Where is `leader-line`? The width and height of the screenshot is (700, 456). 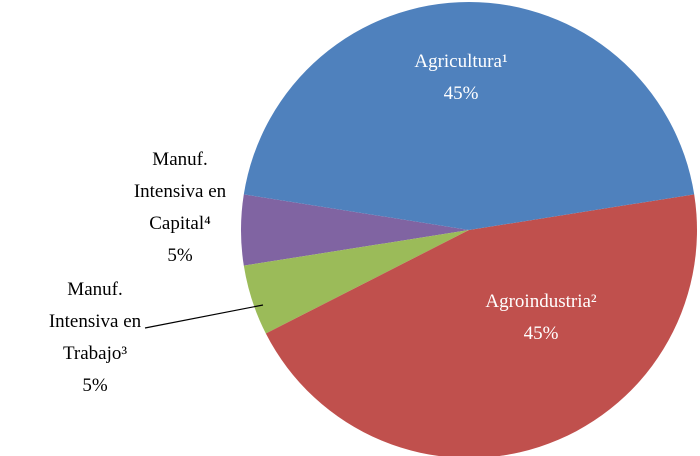
leader-line is located at coordinates (204, 316).